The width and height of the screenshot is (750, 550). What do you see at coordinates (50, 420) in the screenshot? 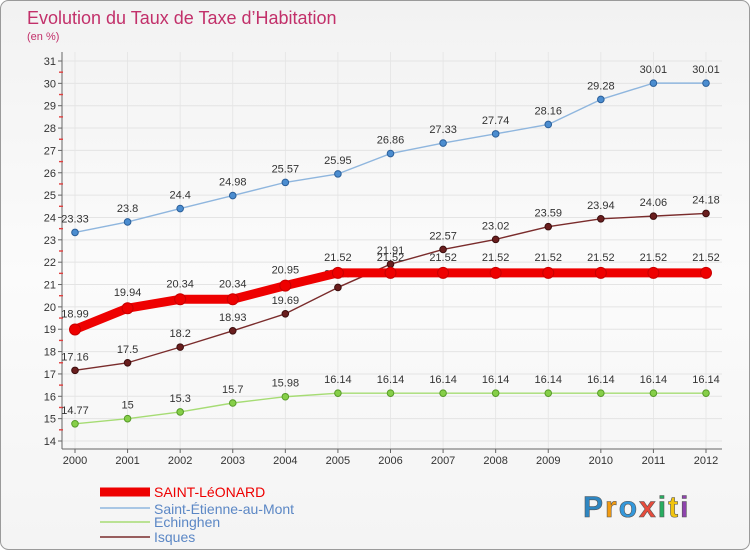
I see `y-tick-label: 15` at bounding box center [50, 420].